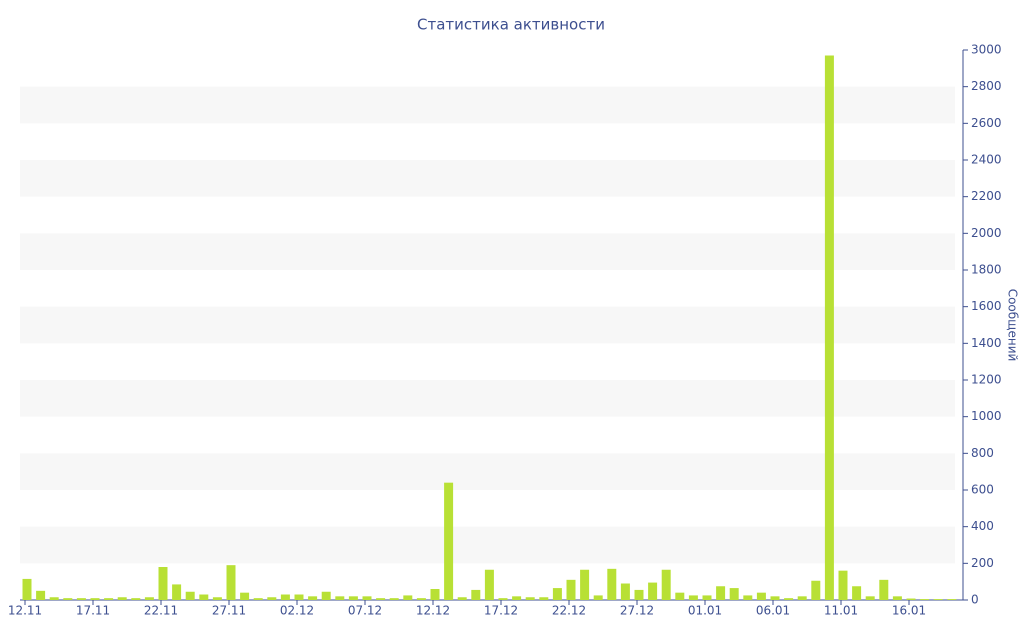 Image resolution: width=1024 pixels, height=644 pixels. What do you see at coordinates (365, 611) in the screenshot?
I see `x-tick-label: 07.12` at bounding box center [365, 611].